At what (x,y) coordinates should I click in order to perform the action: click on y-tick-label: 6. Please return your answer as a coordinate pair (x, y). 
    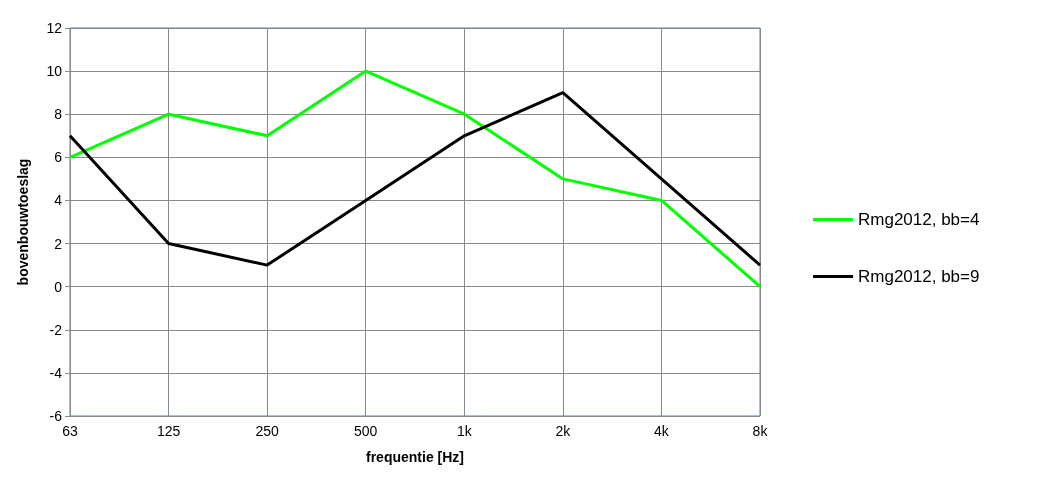
    Looking at the image, I should click on (58, 157).